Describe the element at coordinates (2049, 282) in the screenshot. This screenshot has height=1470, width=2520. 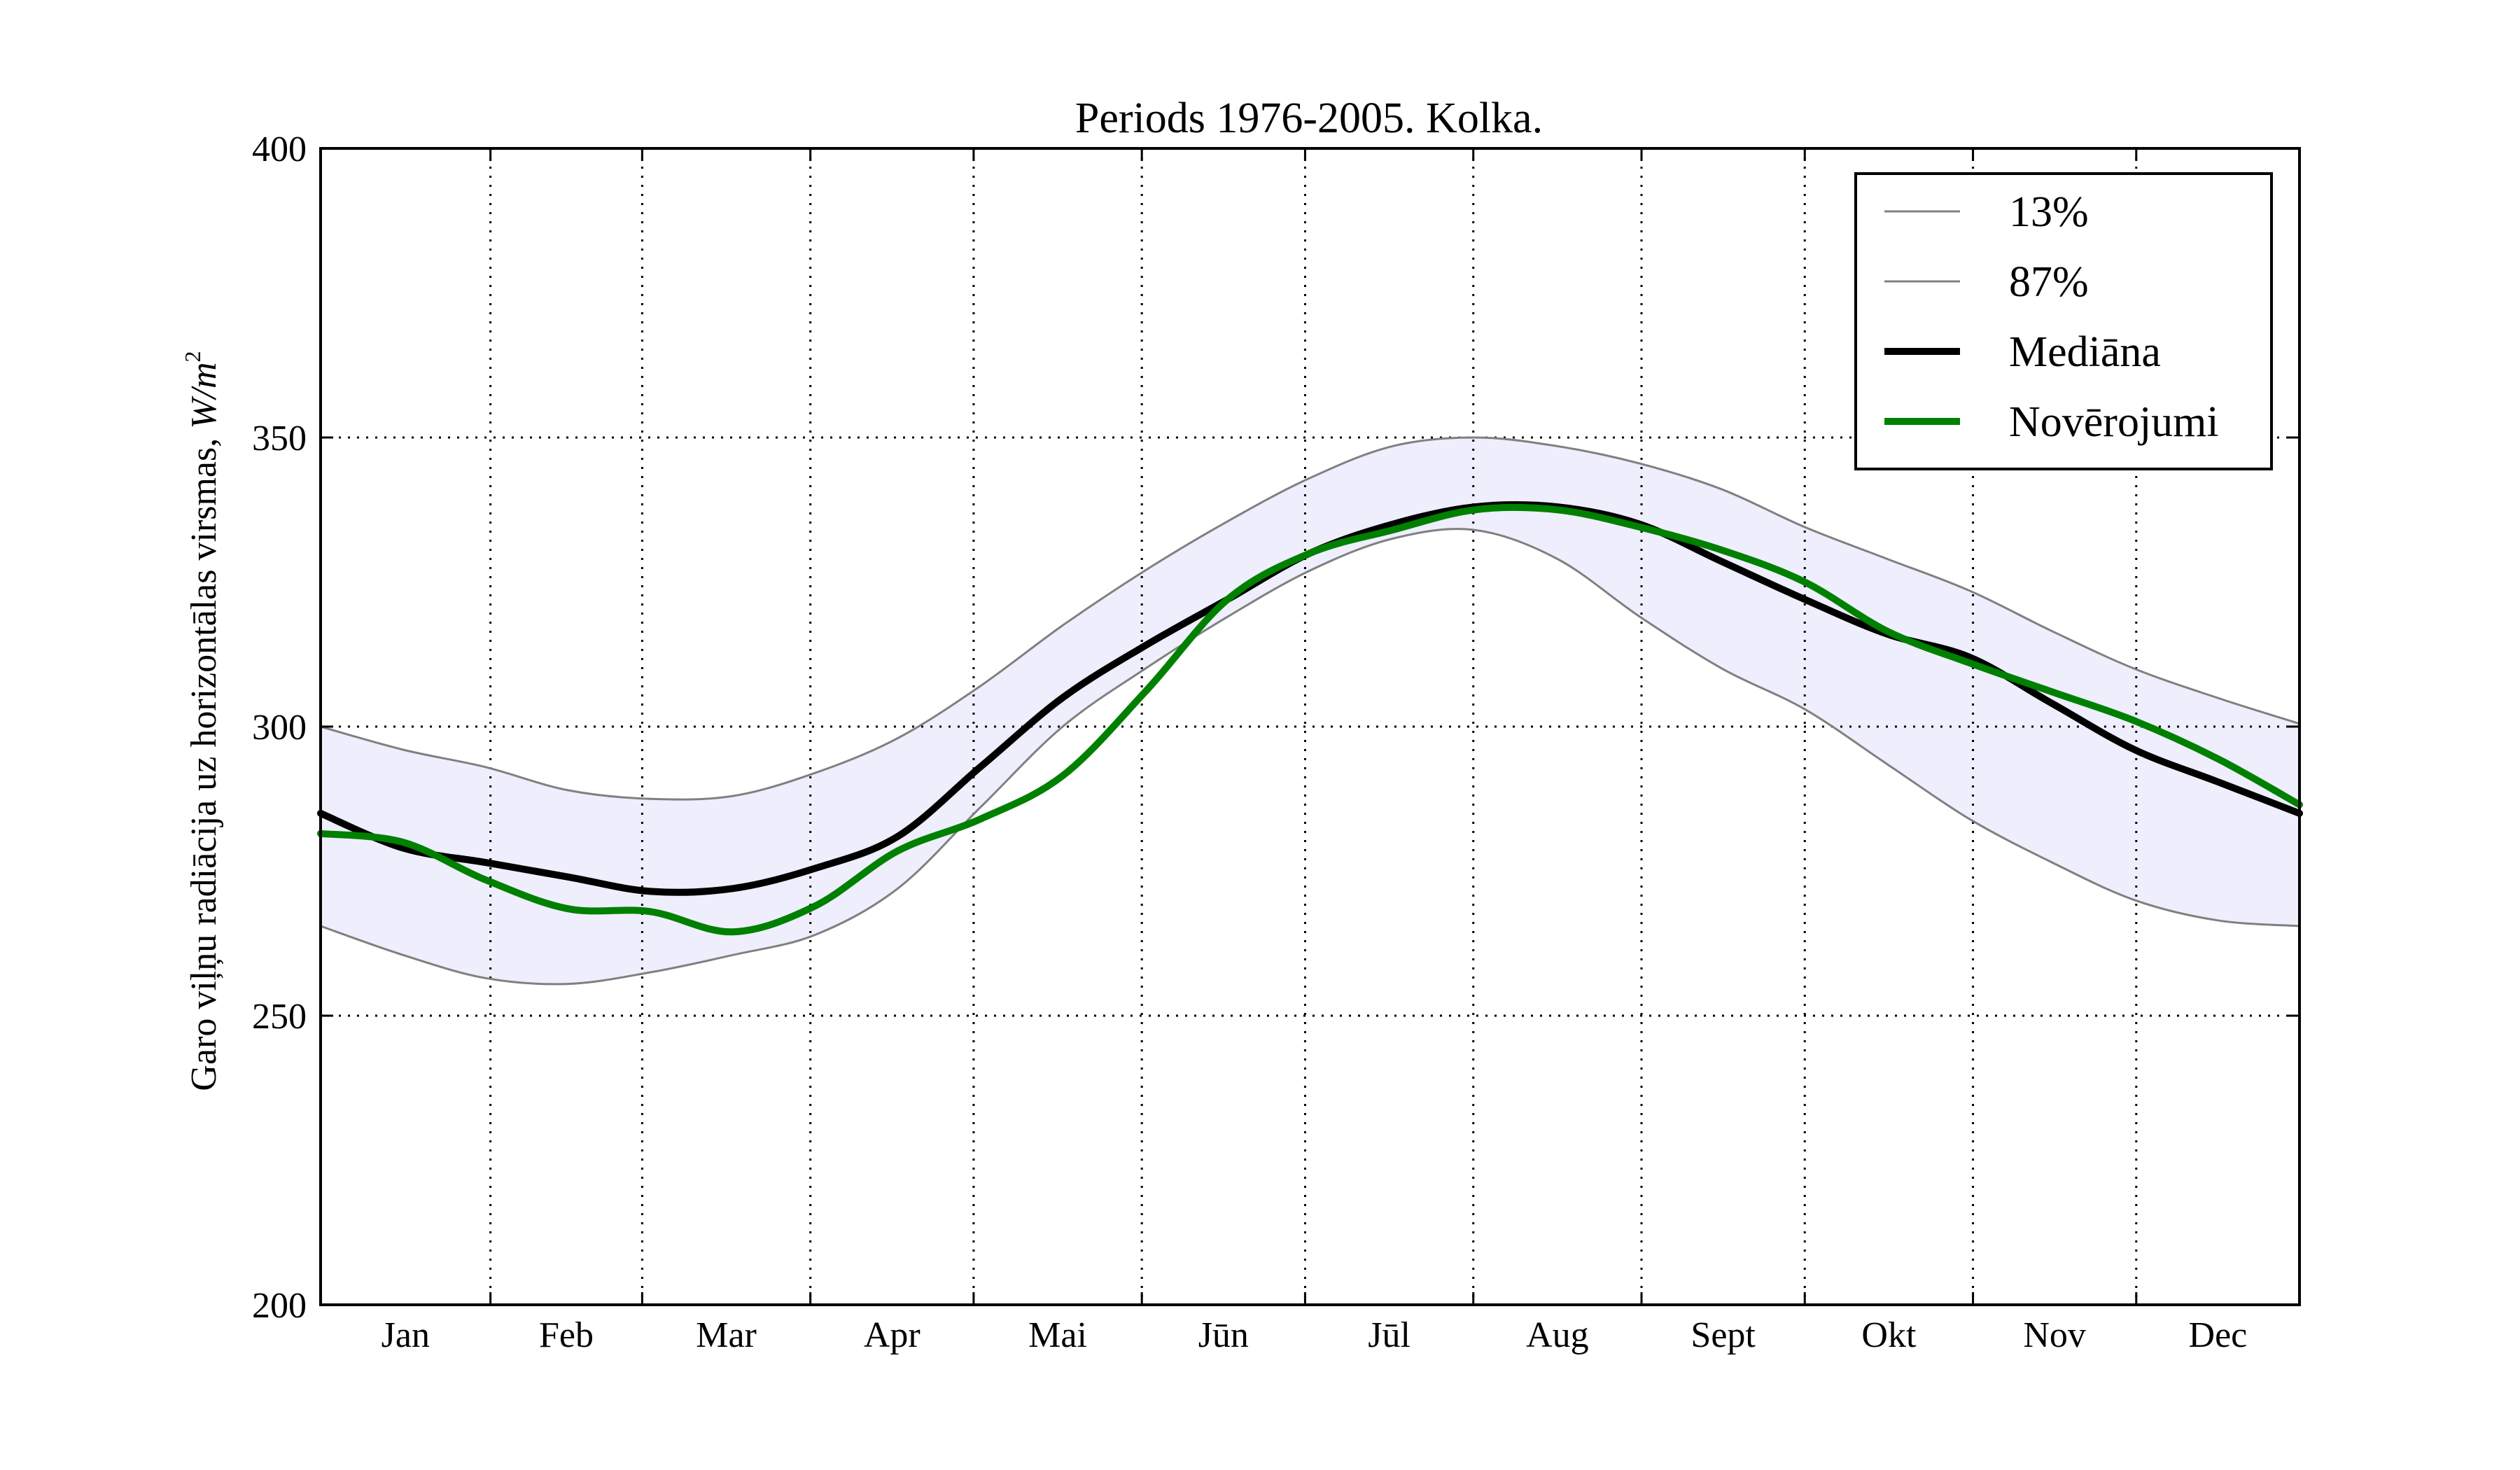
I see `legend-label: 87%` at that location.